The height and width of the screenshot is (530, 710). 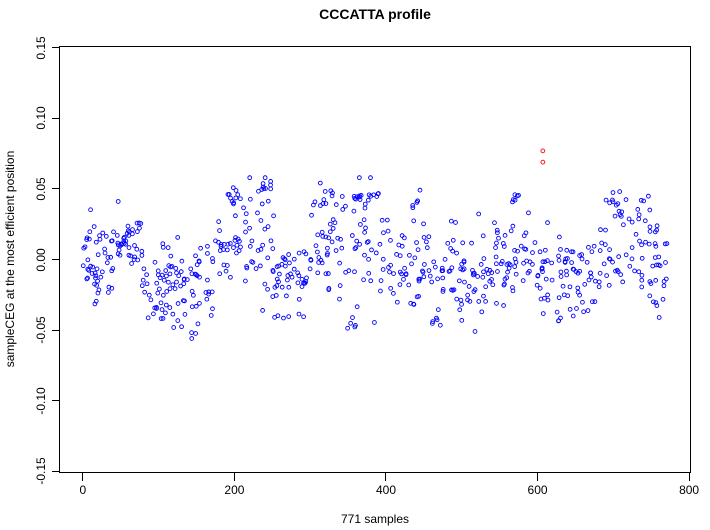 I want to click on y-tick-label: 0.00, so click(x=41, y=259).